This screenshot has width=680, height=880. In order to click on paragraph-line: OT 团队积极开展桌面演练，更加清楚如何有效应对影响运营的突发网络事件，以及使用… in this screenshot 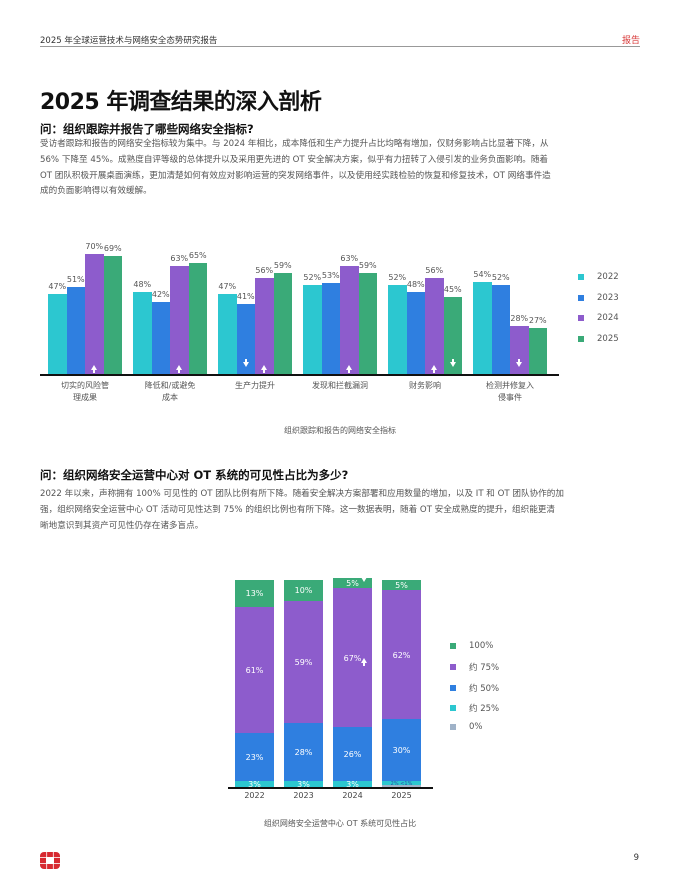, I will do `click(295, 175)`.